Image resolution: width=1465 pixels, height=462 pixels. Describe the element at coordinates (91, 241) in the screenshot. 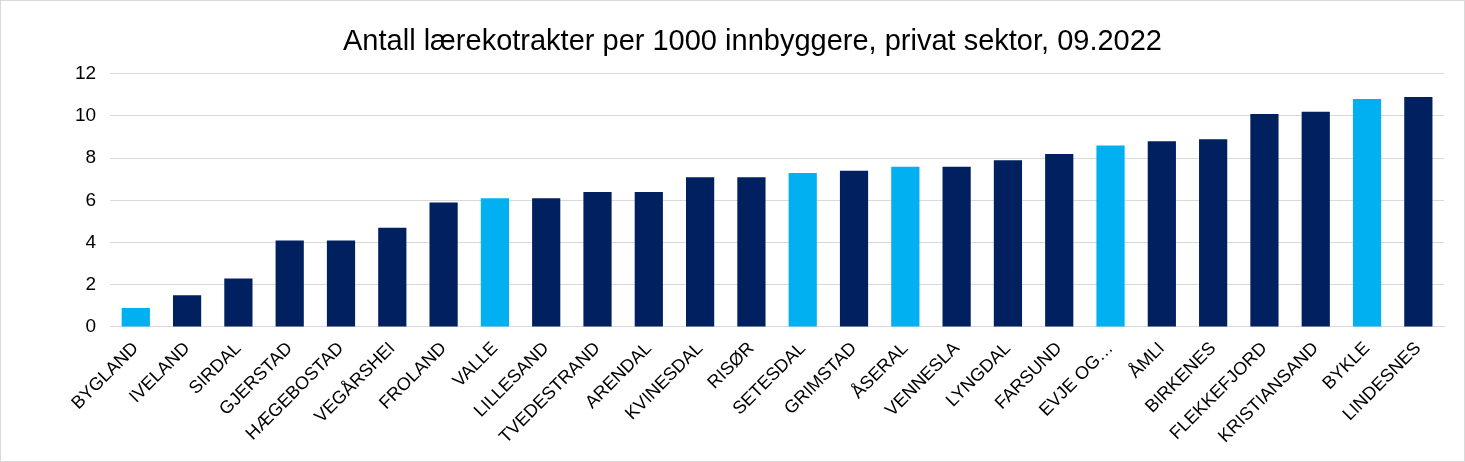

I see `y-tick-label: 4` at that location.